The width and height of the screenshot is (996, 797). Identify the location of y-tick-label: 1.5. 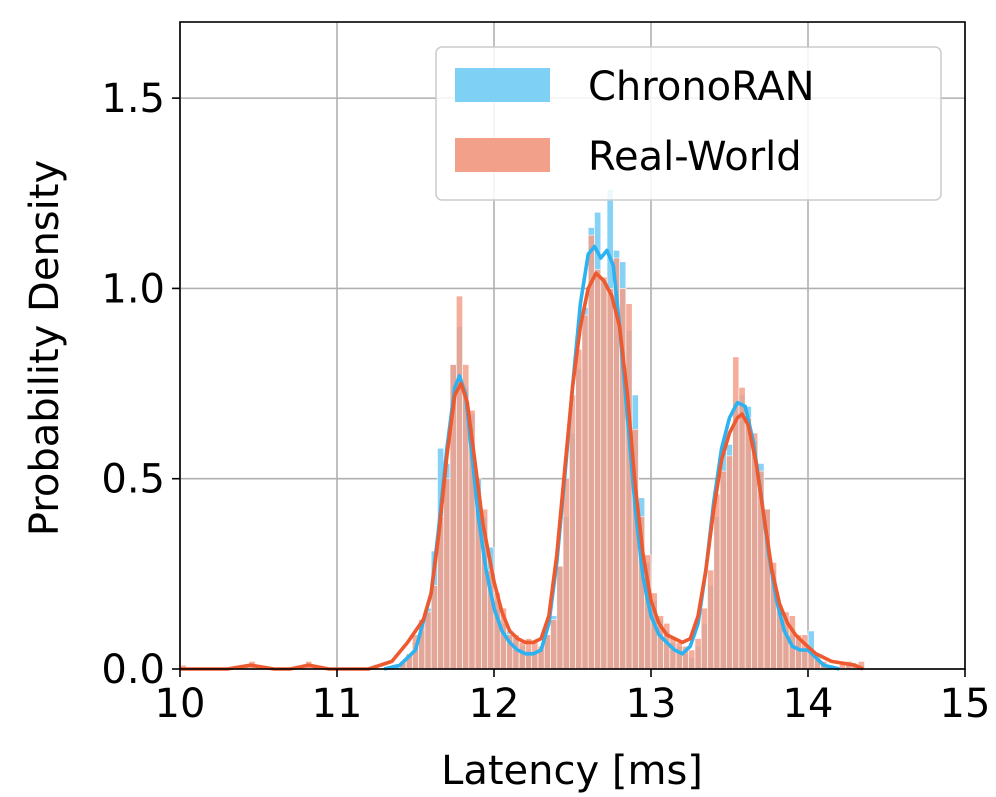
(133, 99).